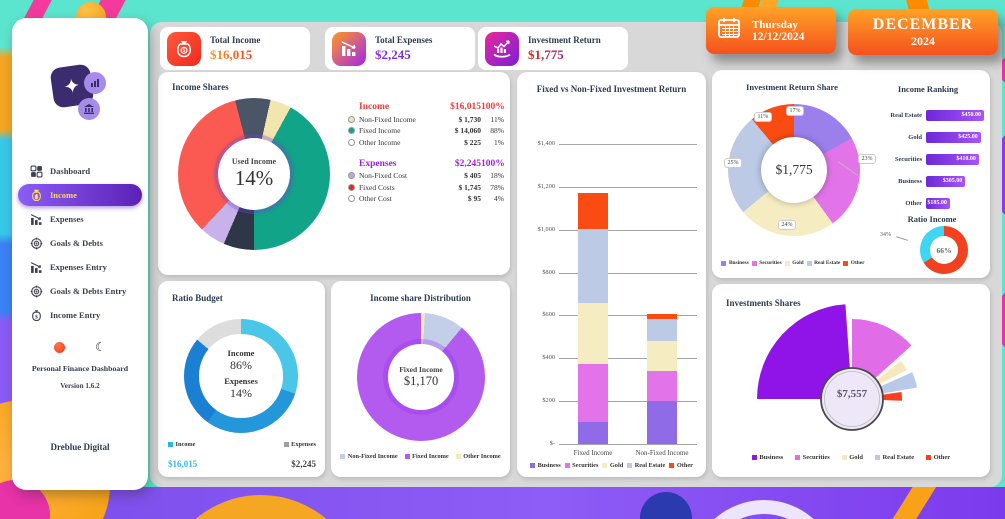 This screenshot has width=1005, height=519. I want to click on panel-title: Income share Distribution, so click(420, 298).